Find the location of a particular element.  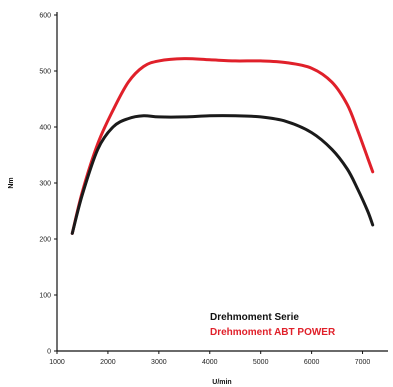

legend-item-serie: Drehmoment Serie is located at coordinates (254, 317).